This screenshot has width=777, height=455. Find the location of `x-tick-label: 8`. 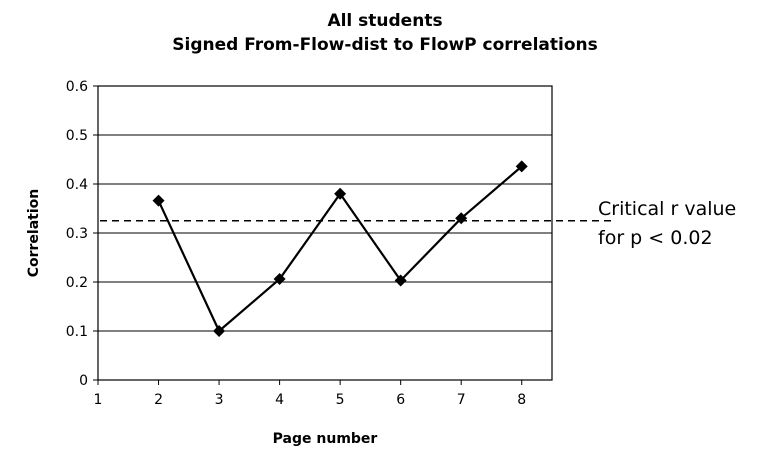

x-tick-label: 8 is located at coordinates (521, 400).